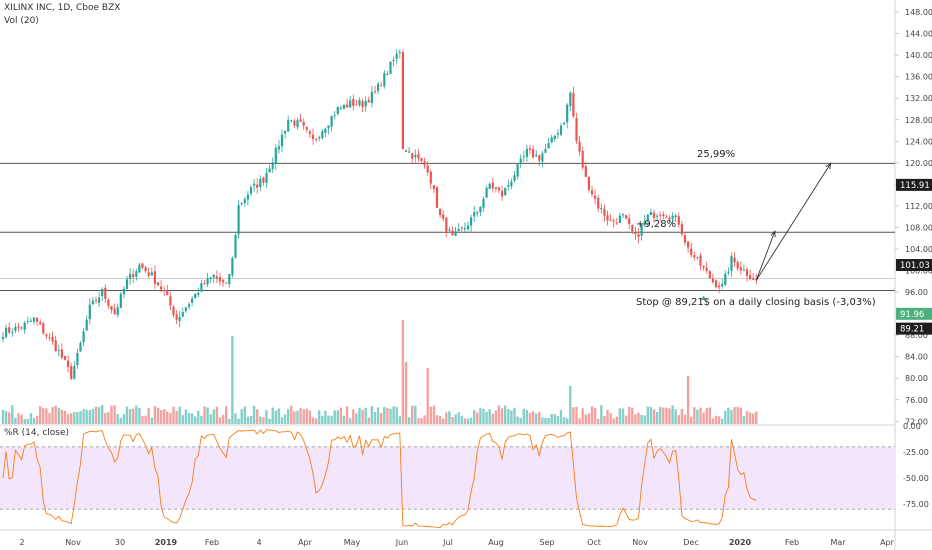 The image size is (932, 550). I want to click on price-tick-label: 76.00, so click(916, 400).